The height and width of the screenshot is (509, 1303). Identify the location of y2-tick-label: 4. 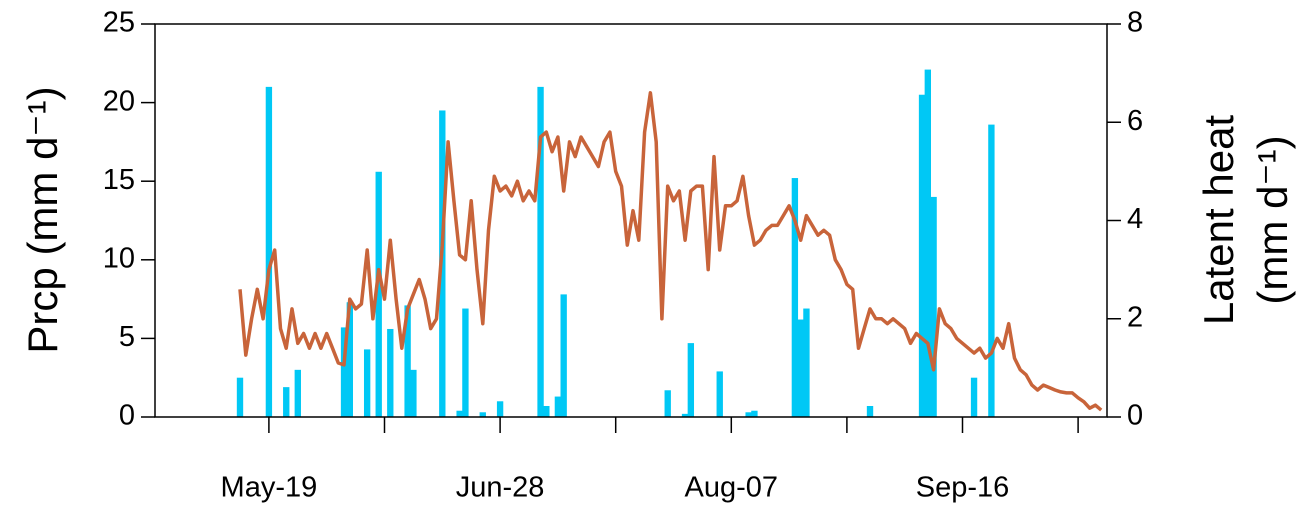
(1135, 219).